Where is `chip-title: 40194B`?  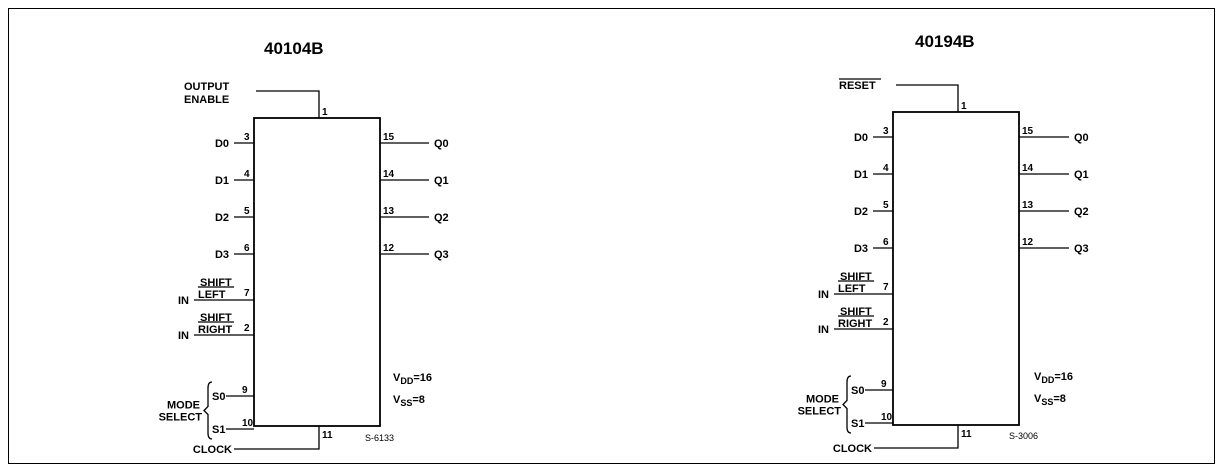 chip-title: 40194B is located at coordinates (945, 41).